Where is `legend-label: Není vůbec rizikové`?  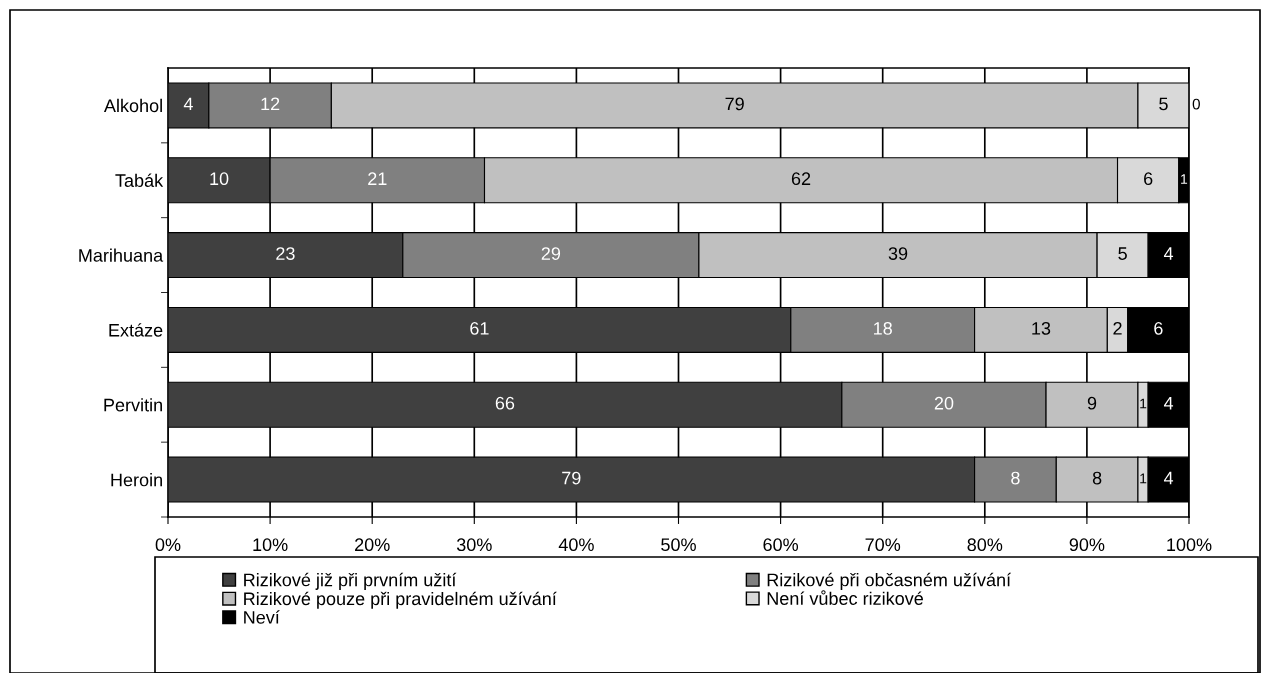
legend-label: Není vůbec rizikové is located at coordinates (845, 597).